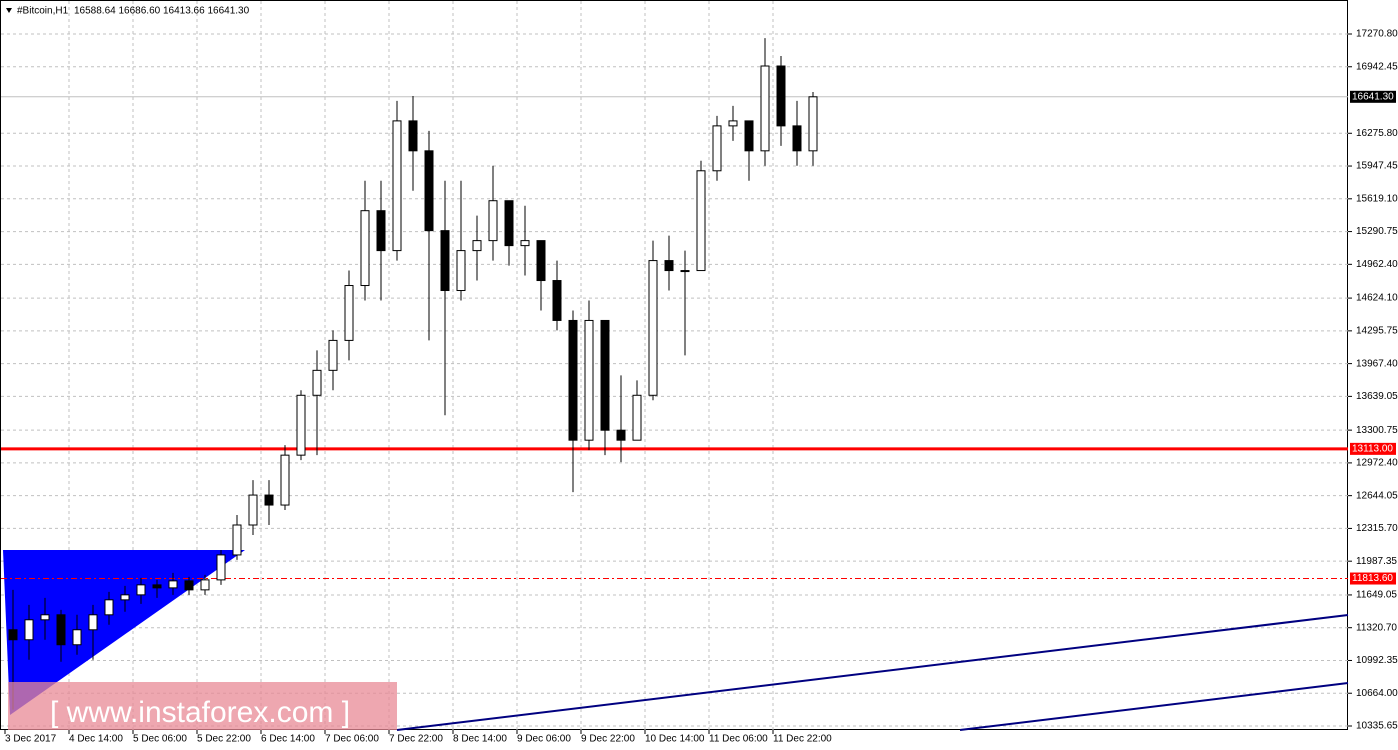  What do you see at coordinates (1377, 330) in the screenshot?
I see `y-tick-label: 14295.75` at bounding box center [1377, 330].